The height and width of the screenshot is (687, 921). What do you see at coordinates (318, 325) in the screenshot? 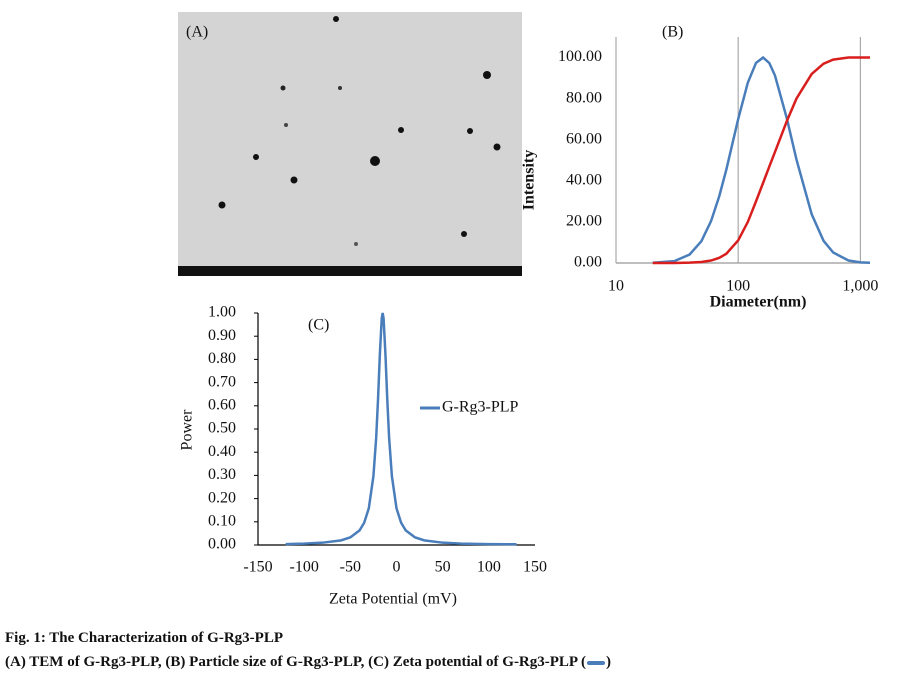
I see `chart-title: (C)` at bounding box center [318, 325].